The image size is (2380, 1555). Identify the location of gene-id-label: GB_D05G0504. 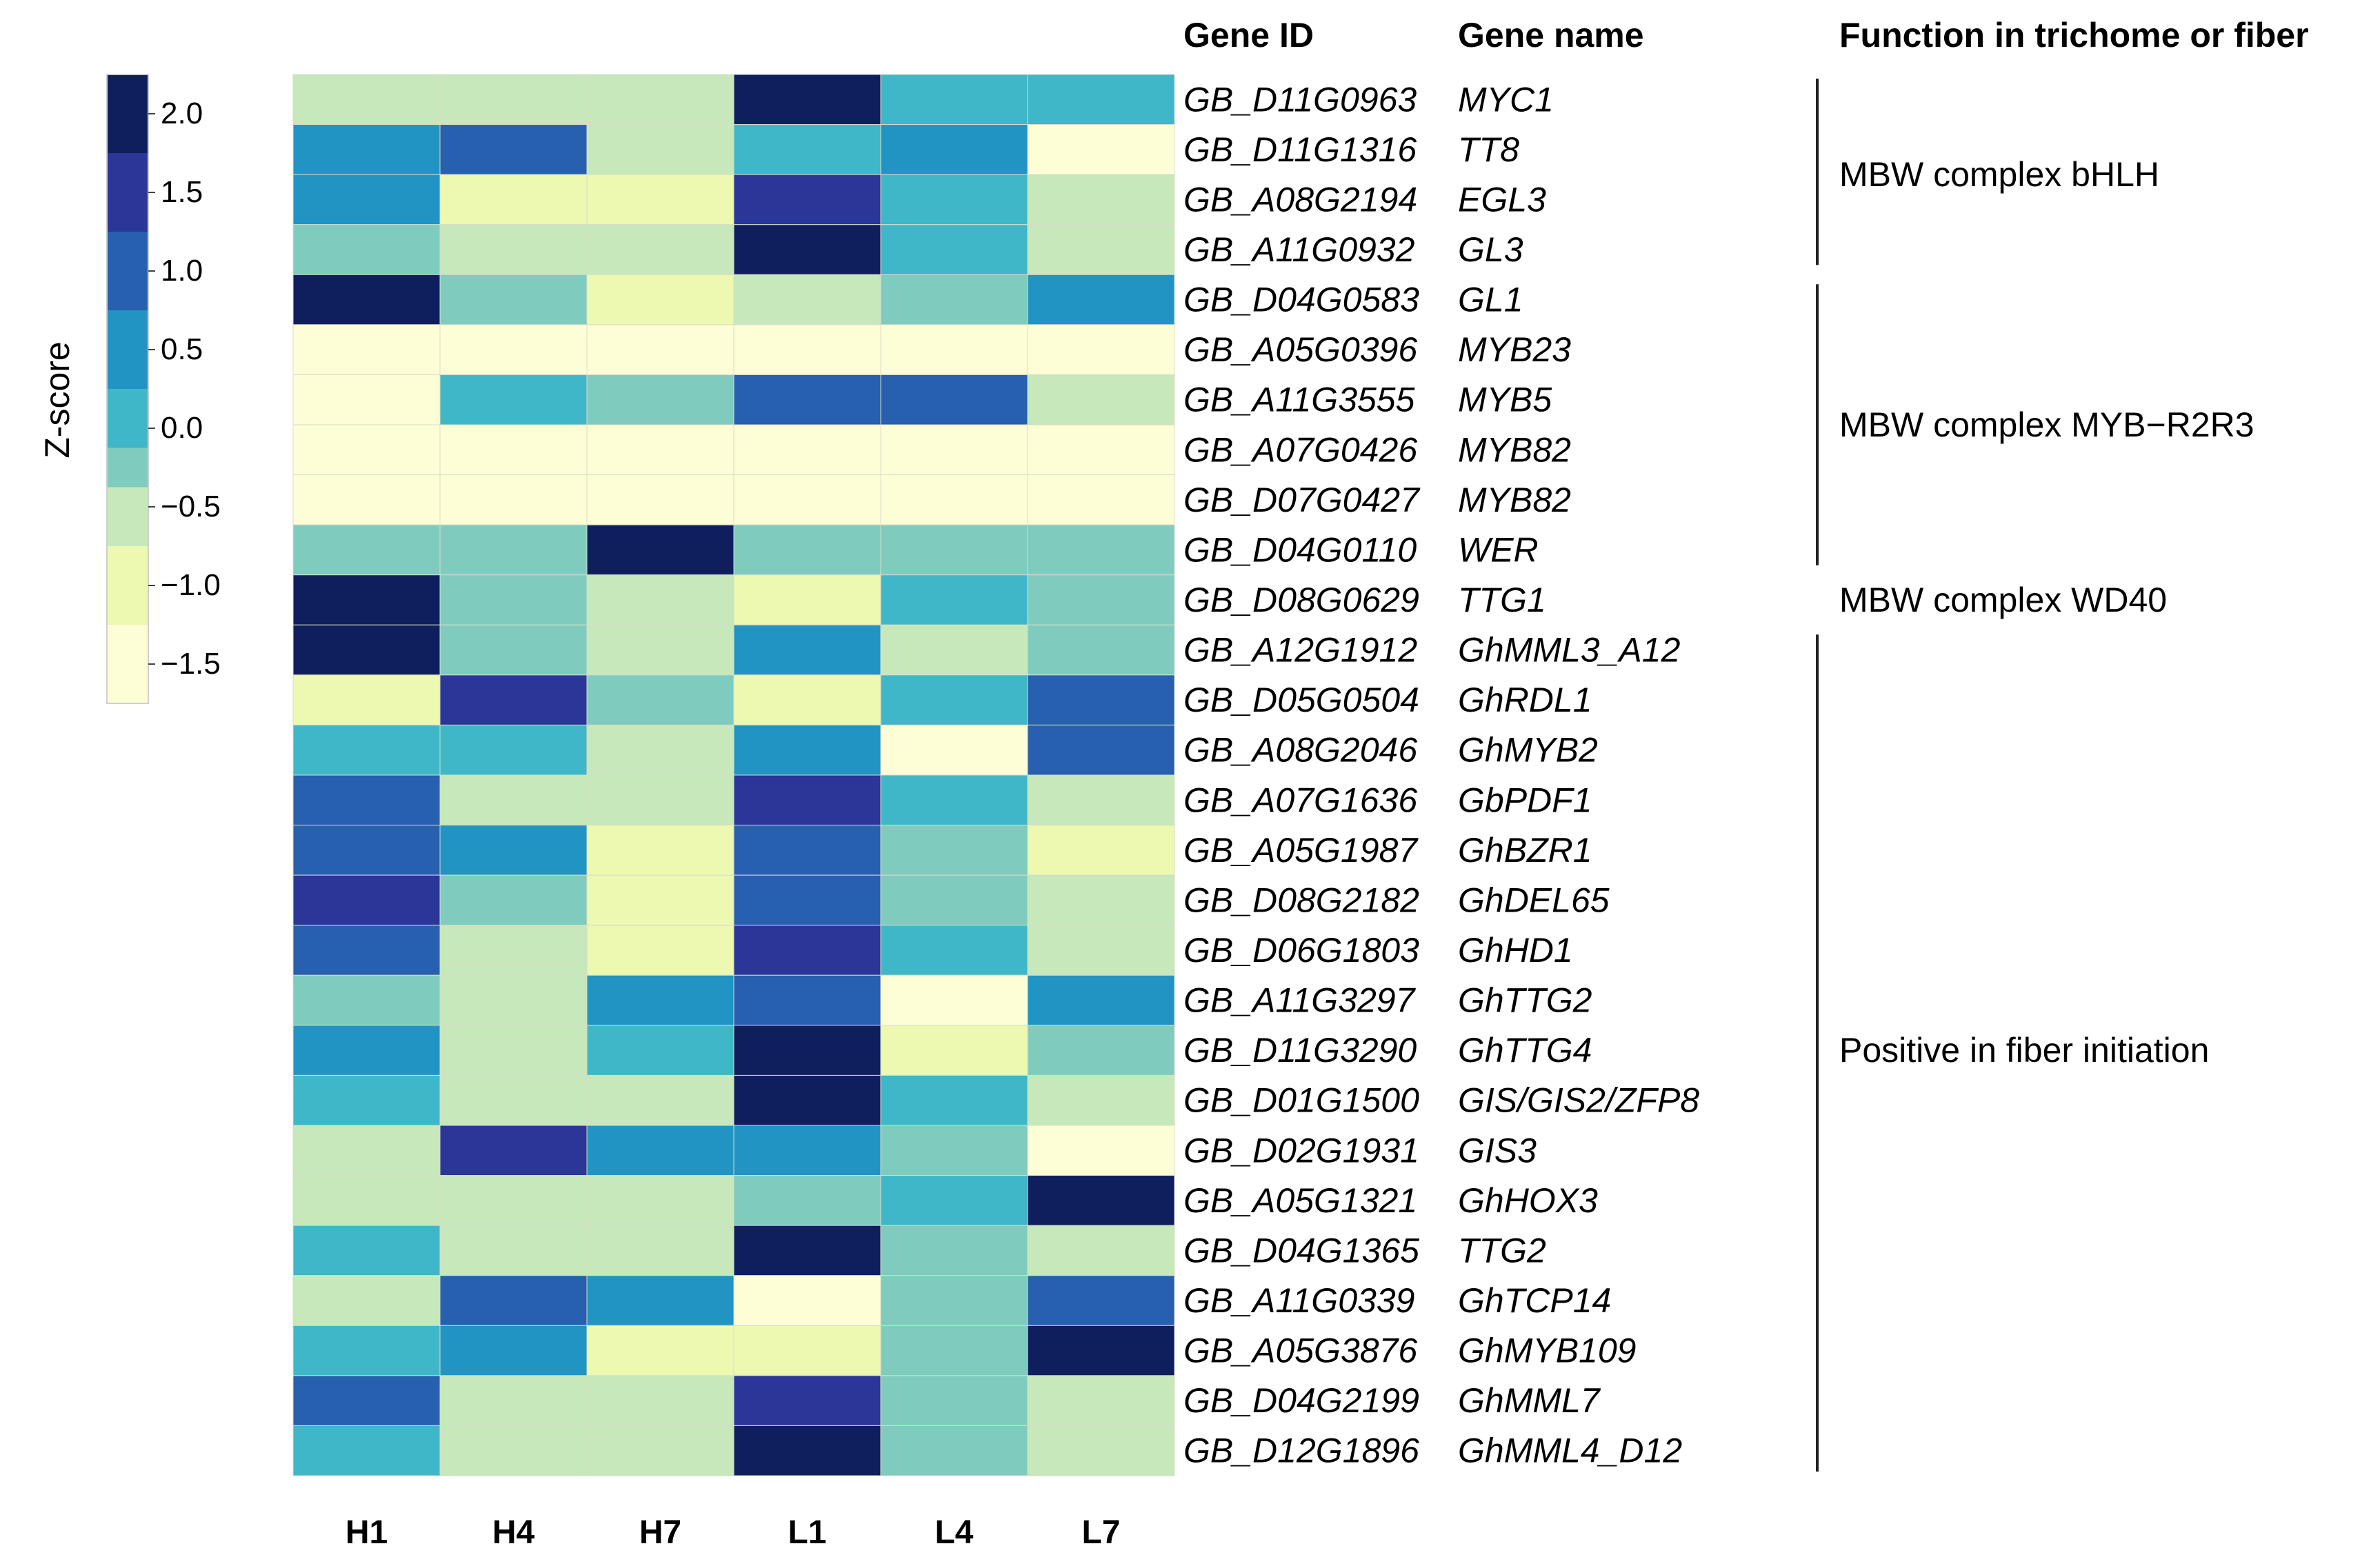
(1301, 700).